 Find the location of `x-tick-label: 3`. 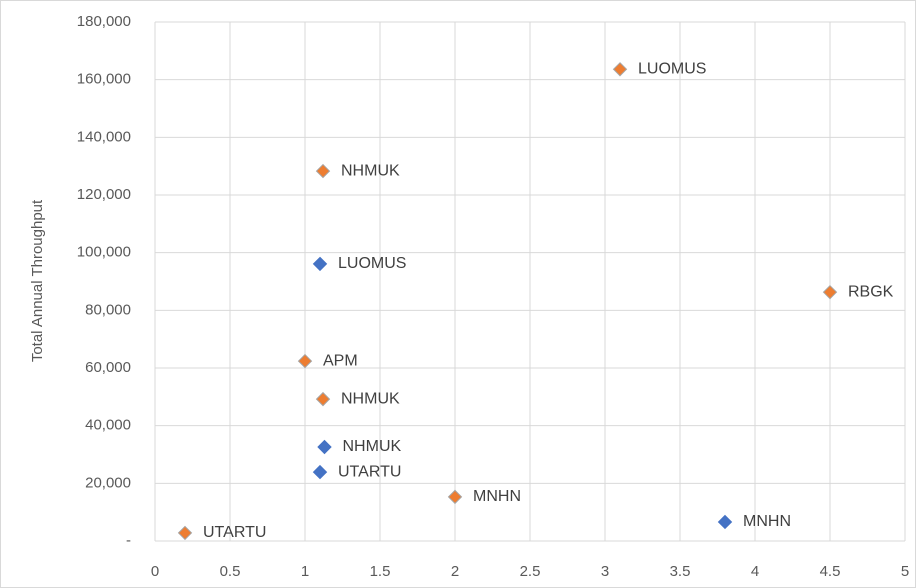

x-tick-label: 3 is located at coordinates (605, 571).